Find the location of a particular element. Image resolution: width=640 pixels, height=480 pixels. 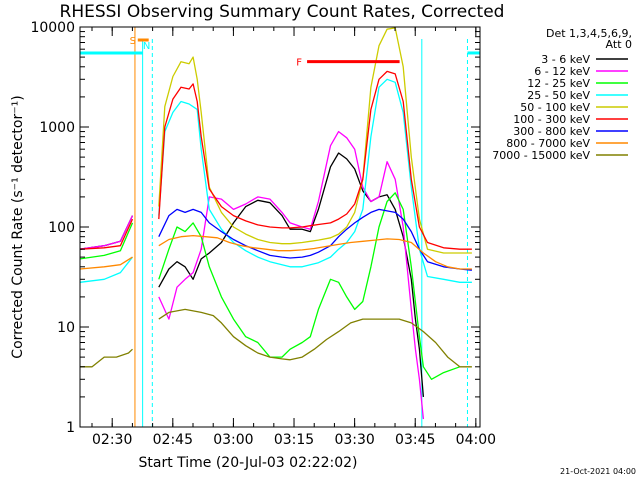

legend-label-9: 7000 - 15000 keV is located at coordinates (541, 155).